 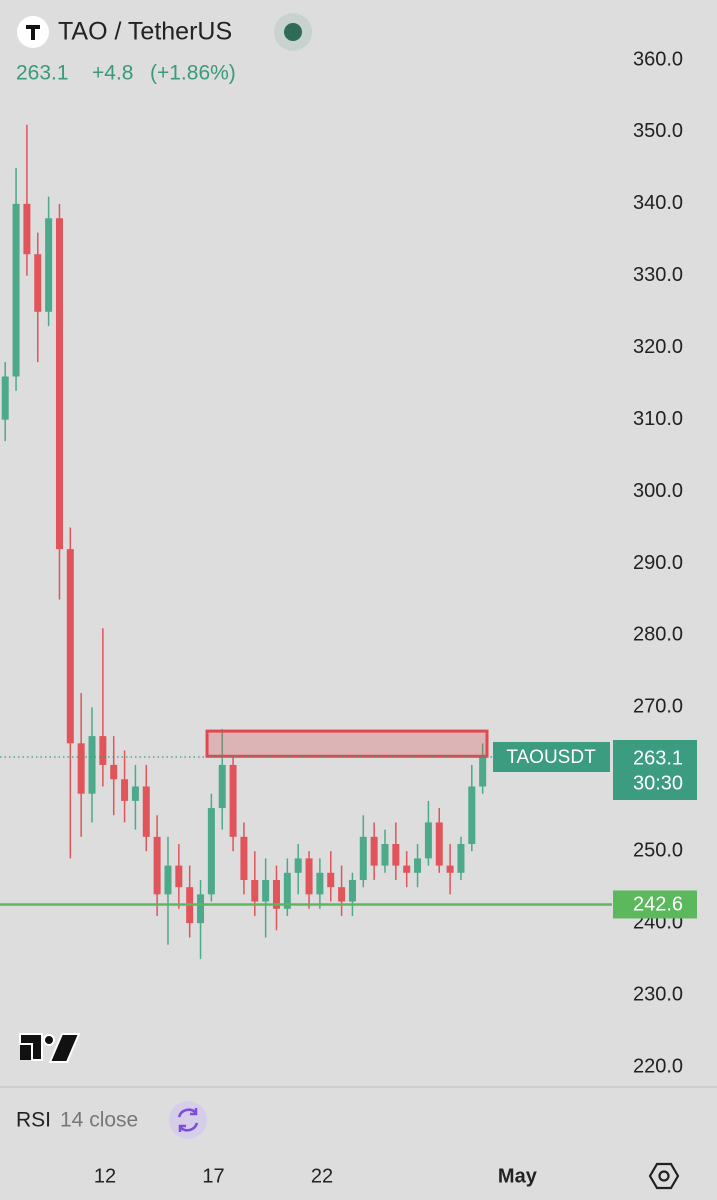 I want to click on x-tick-label: 17, so click(x=213, y=1176).